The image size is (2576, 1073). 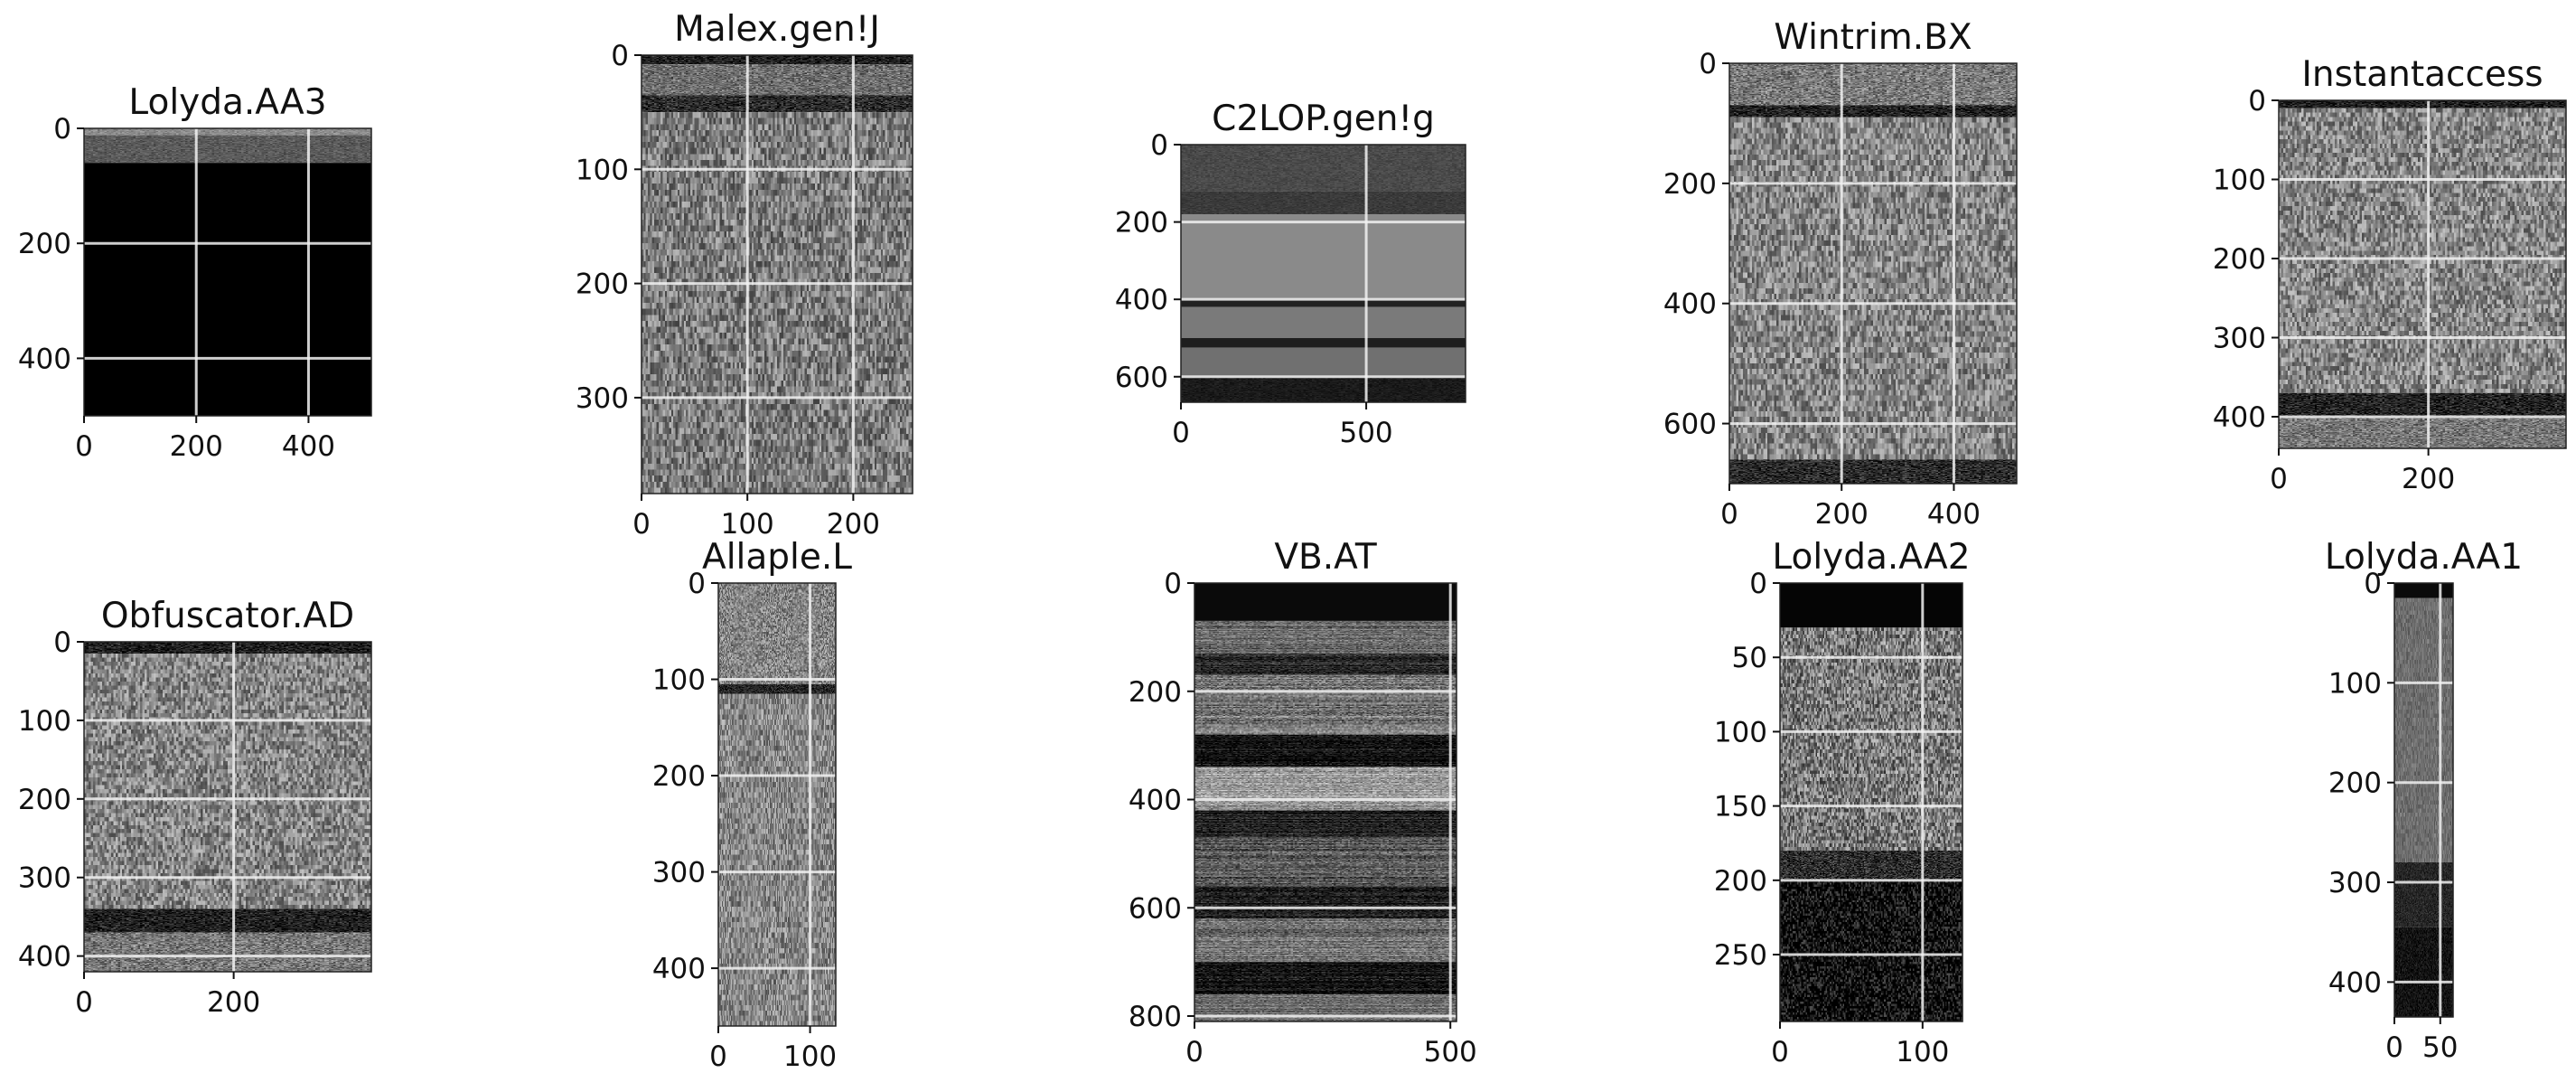 What do you see at coordinates (1740, 807) in the screenshot?
I see `y-tick-label: 150` at bounding box center [1740, 807].